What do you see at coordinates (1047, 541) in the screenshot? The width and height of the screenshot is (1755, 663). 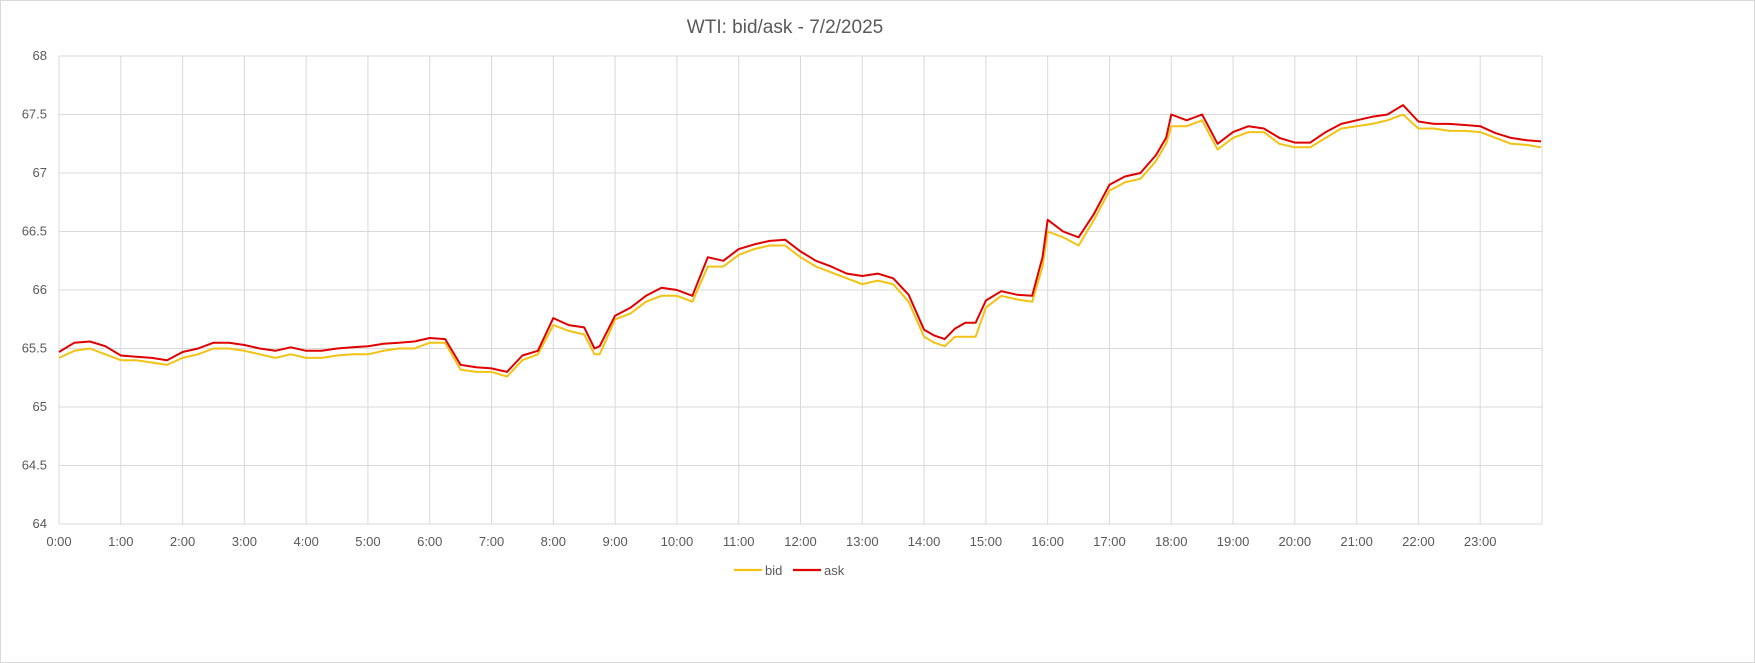 I see `x-tick-label: 16:00` at bounding box center [1047, 541].